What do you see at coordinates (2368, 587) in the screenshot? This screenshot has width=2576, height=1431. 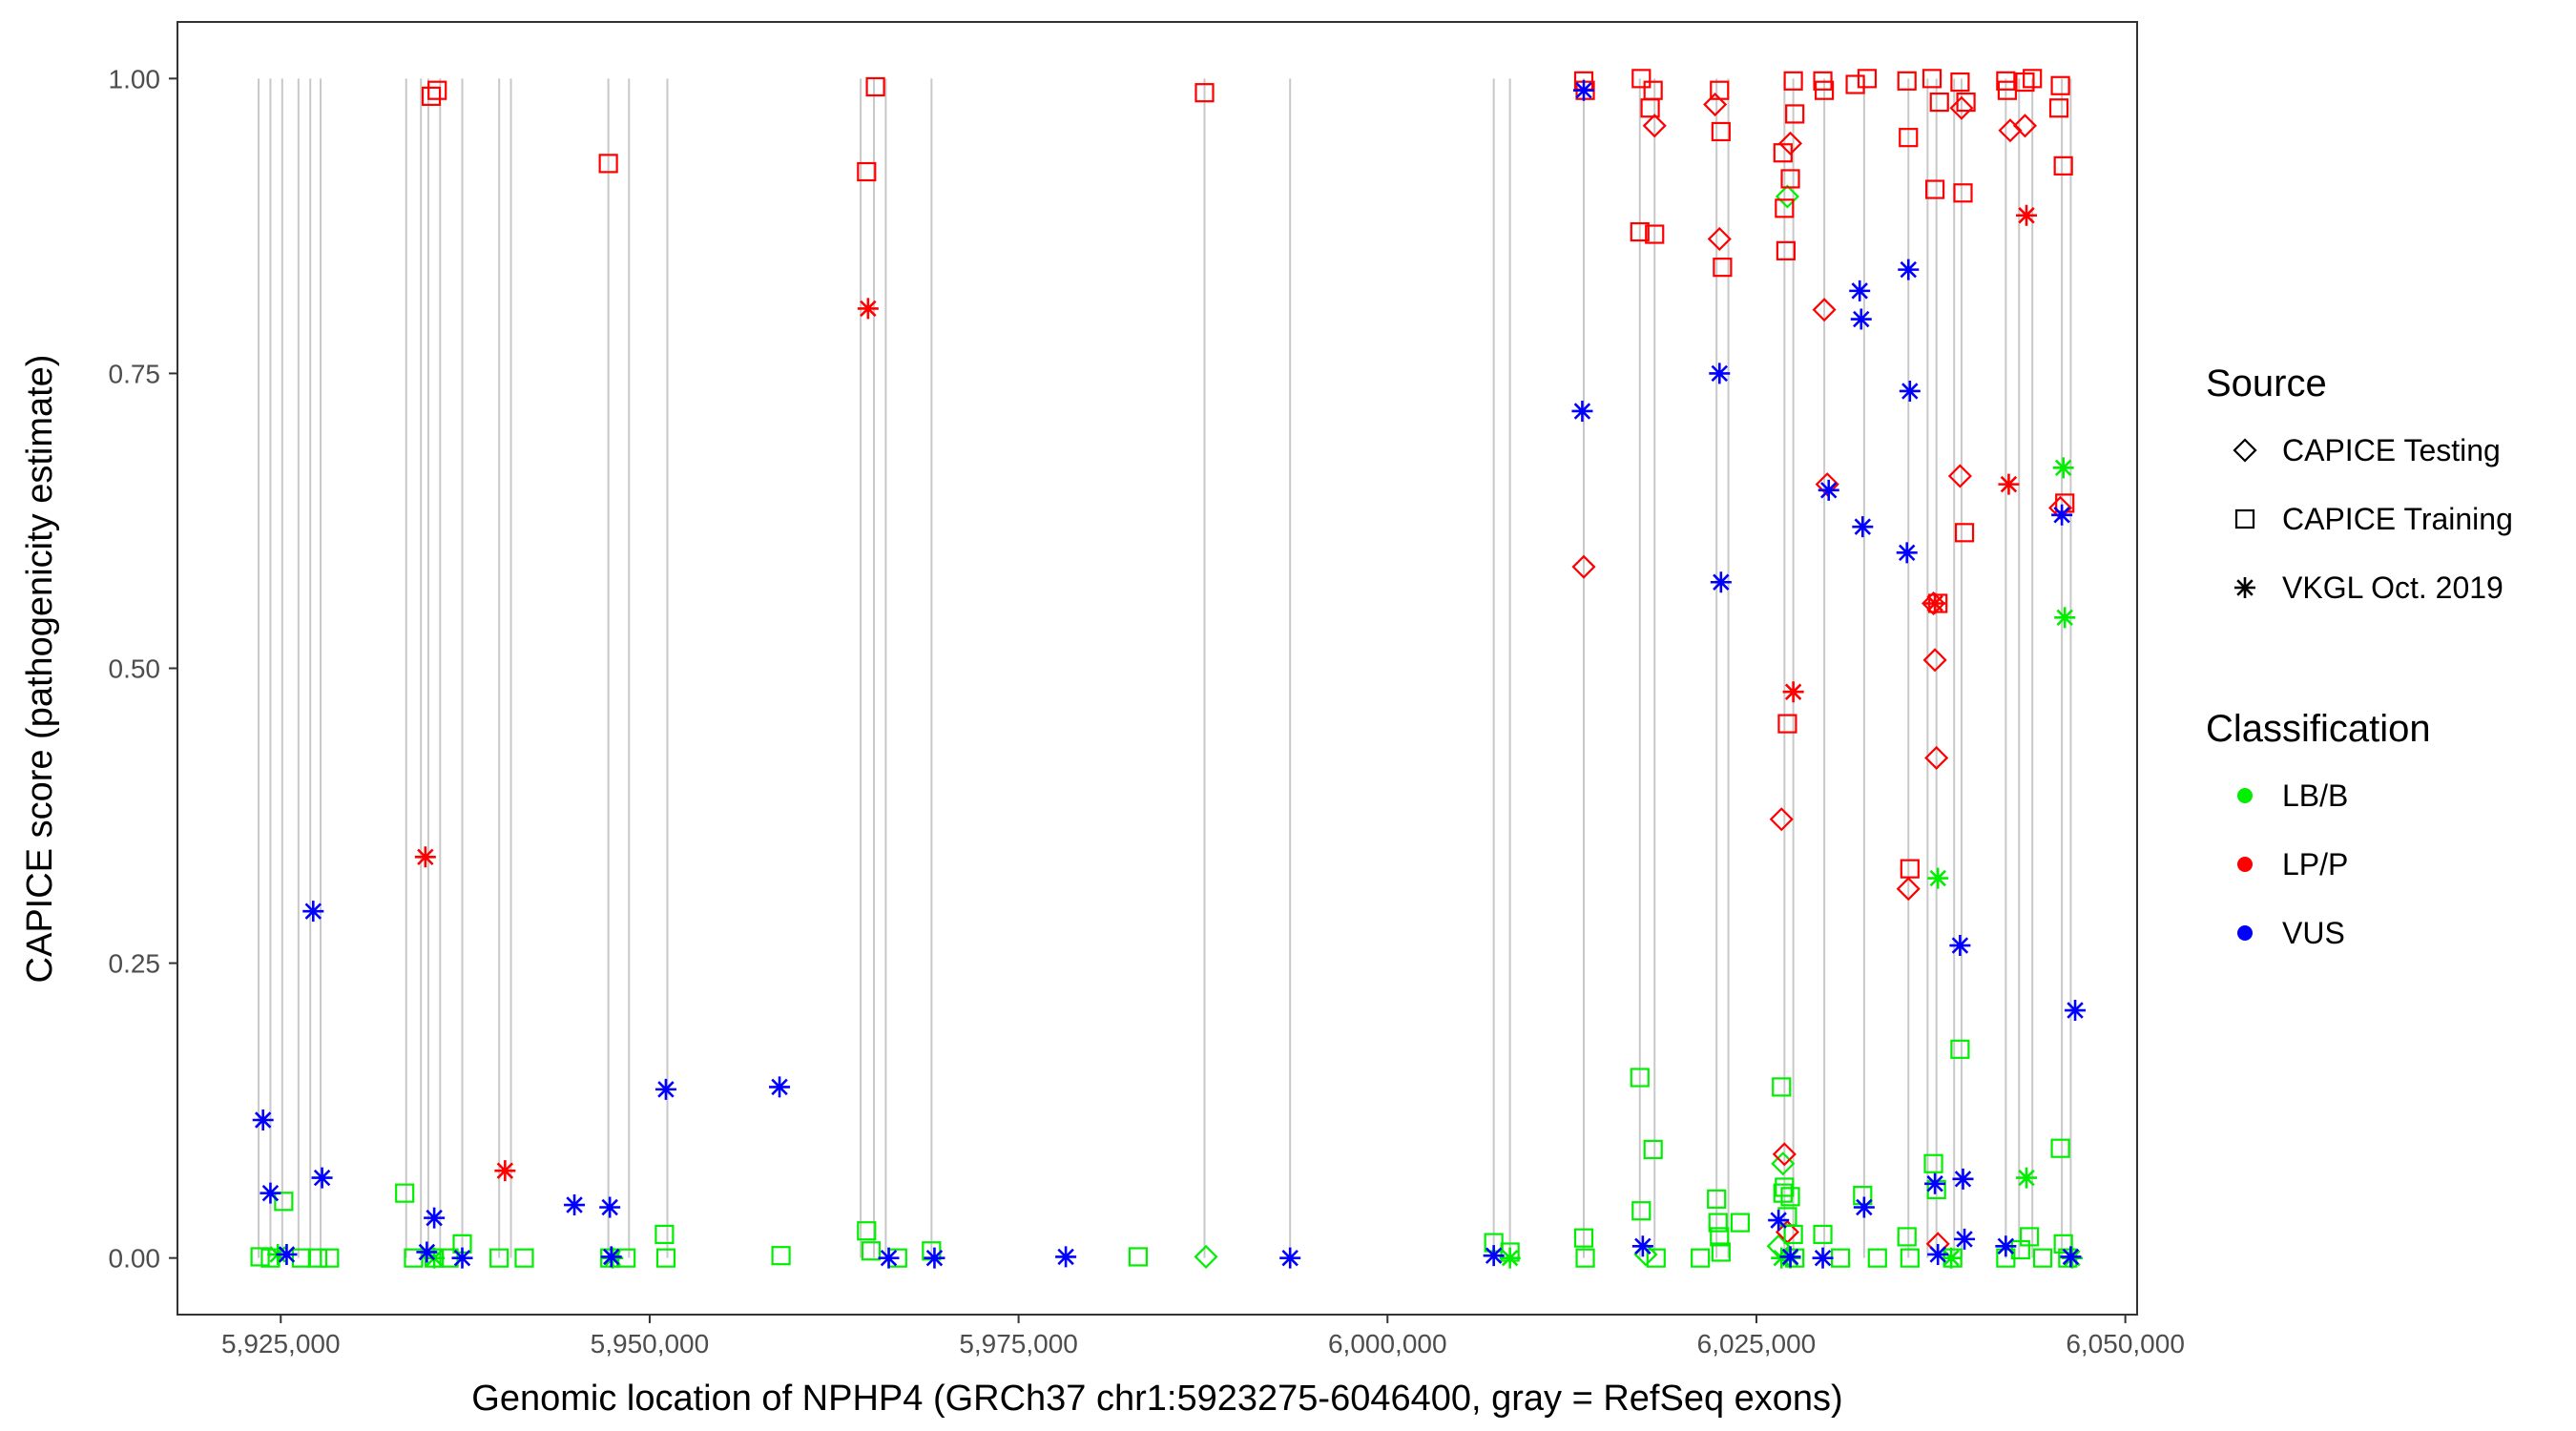 I see `legend-source-item-vkgl: VKGL Oct. 2019` at bounding box center [2368, 587].